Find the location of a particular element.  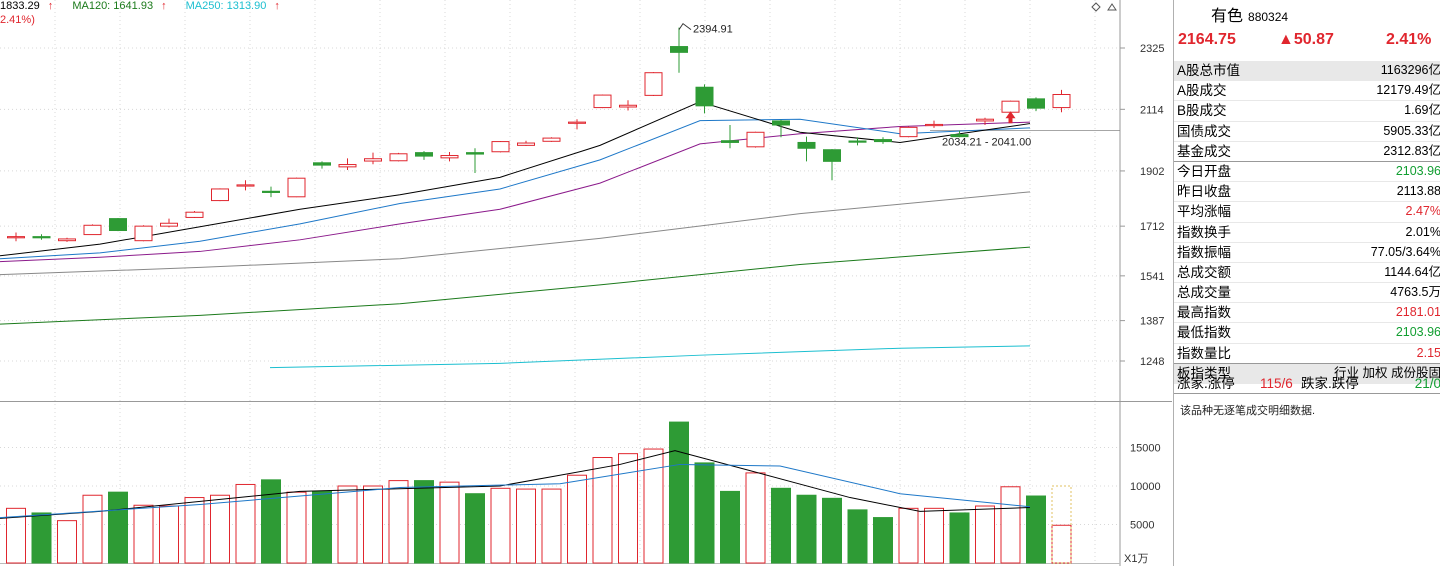

stats-label: 指数量比 is located at coordinates (1204, 353).